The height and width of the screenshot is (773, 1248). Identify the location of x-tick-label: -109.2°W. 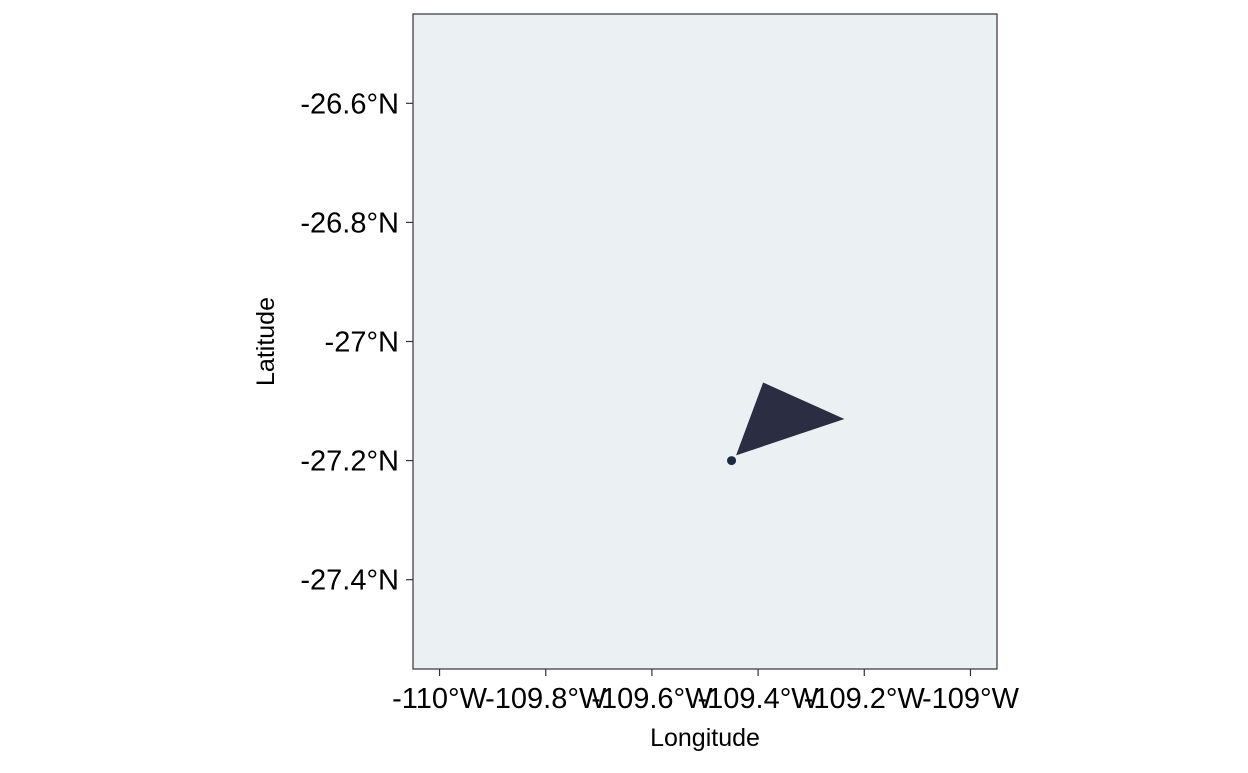
(865, 699).